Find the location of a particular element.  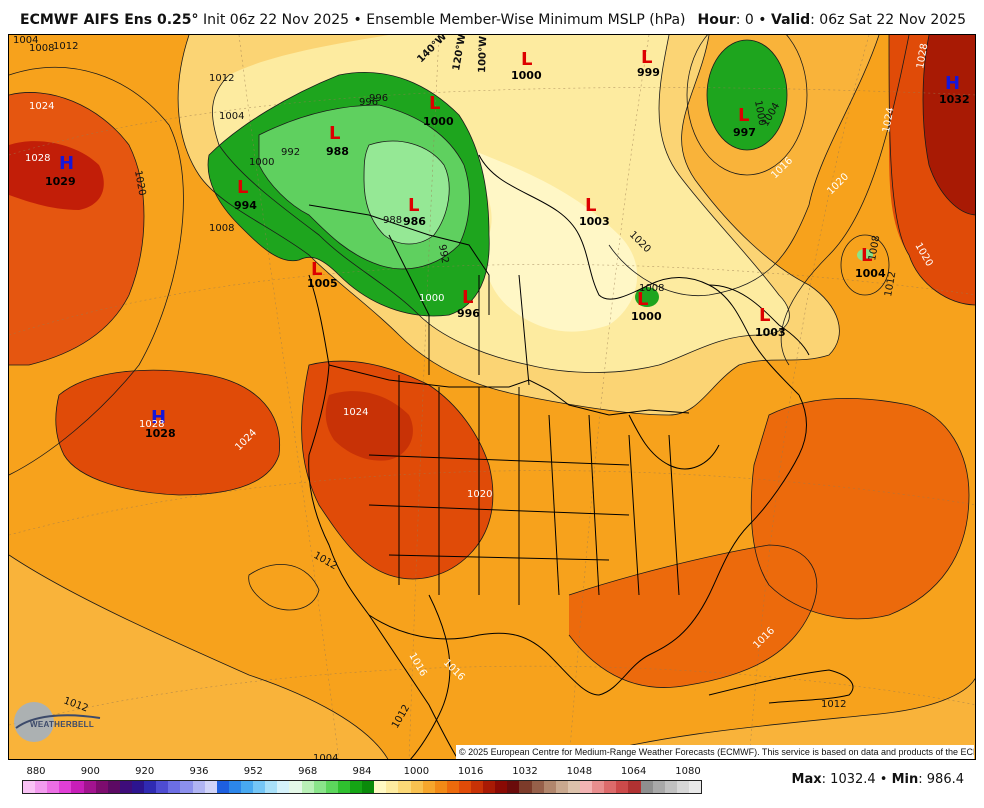

field-high-pacific-west-core is located at coordinates (56, 175).